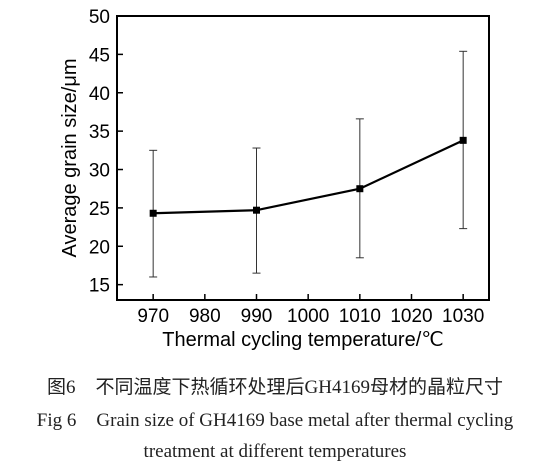  What do you see at coordinates (205, 316) in the screenshot?
I see `x-tick-label: 980` at bounding box center [205, 316].